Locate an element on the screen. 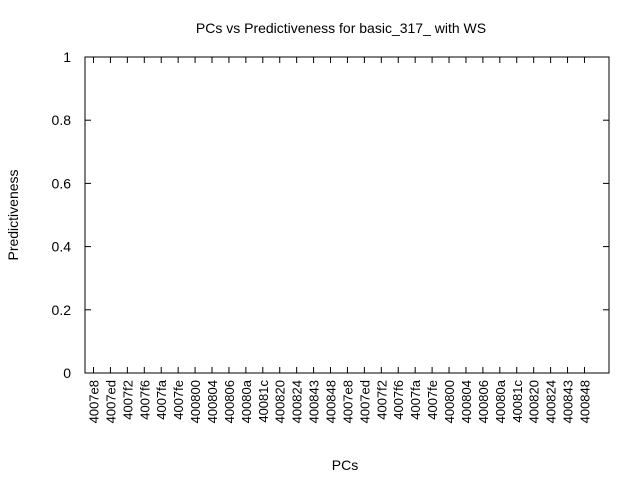  x-axis-label: PCs is located at coordinates (345, 465).